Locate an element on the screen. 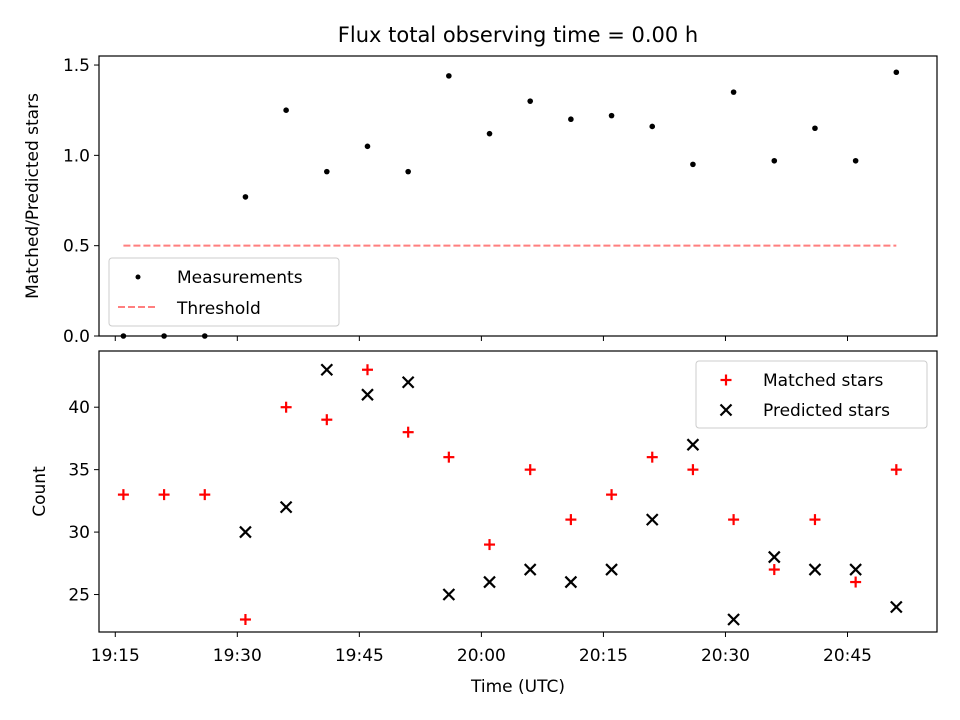 This screenshot has height=720, width=960. threshold-legend-label: Threshold is located at coordinates (218, 309).